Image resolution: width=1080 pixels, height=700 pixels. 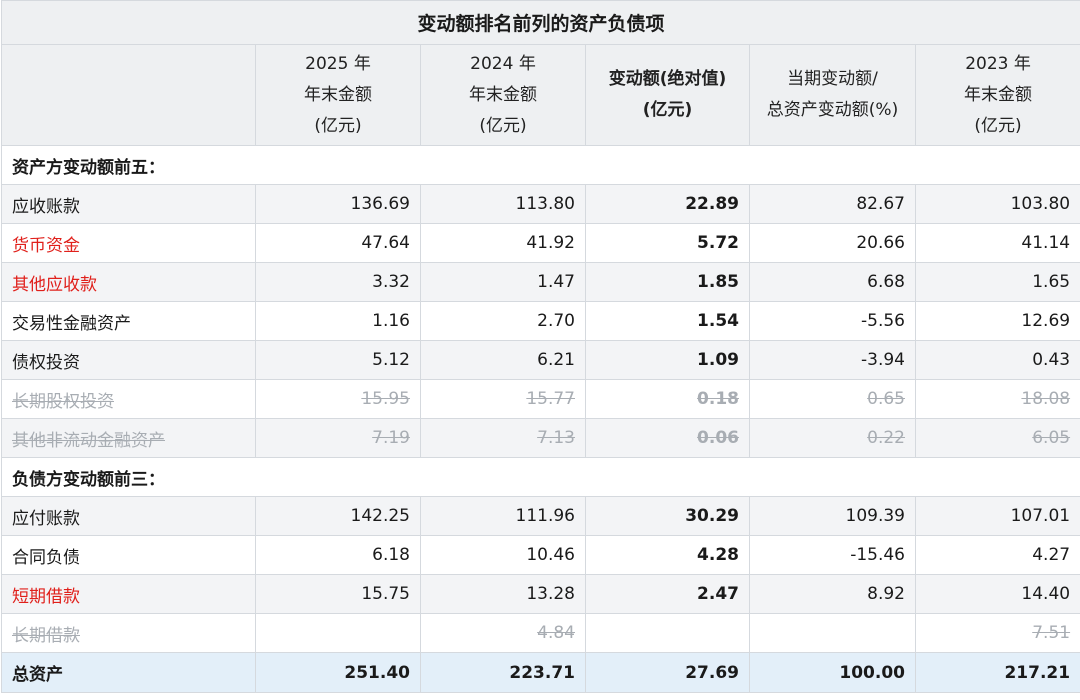 What do you see at coordinates (338, 204) in the screenshot?
I see `cell-2025: 136.69` at bounding box center [338, 204].